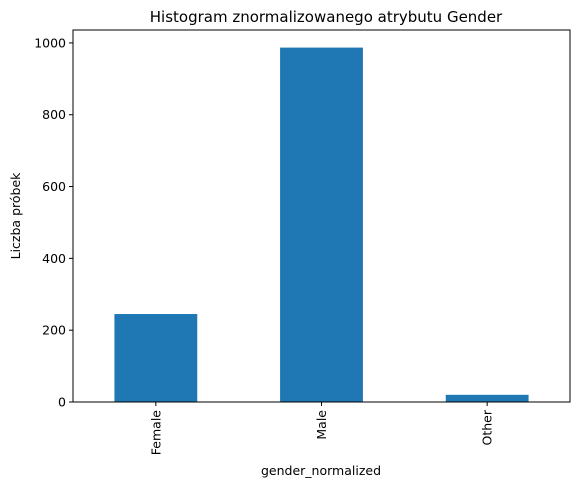  I want to click on y-tick-label: 0, so click(62, 402).